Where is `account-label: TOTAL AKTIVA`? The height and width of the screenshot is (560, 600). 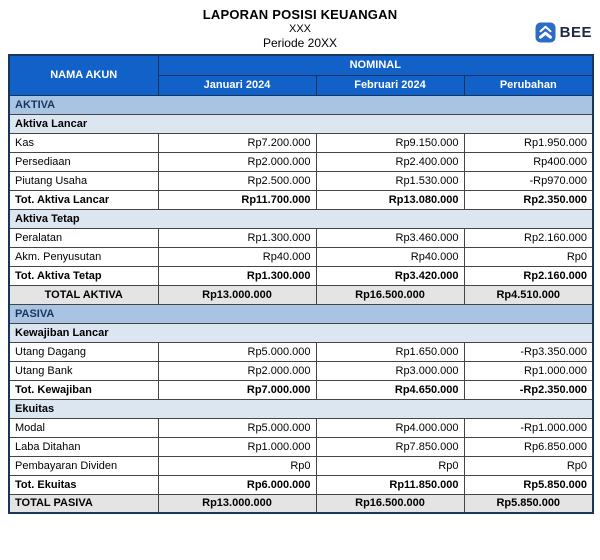
account-label: TOTAL AKTIVA is located at coordinates (83, 294).